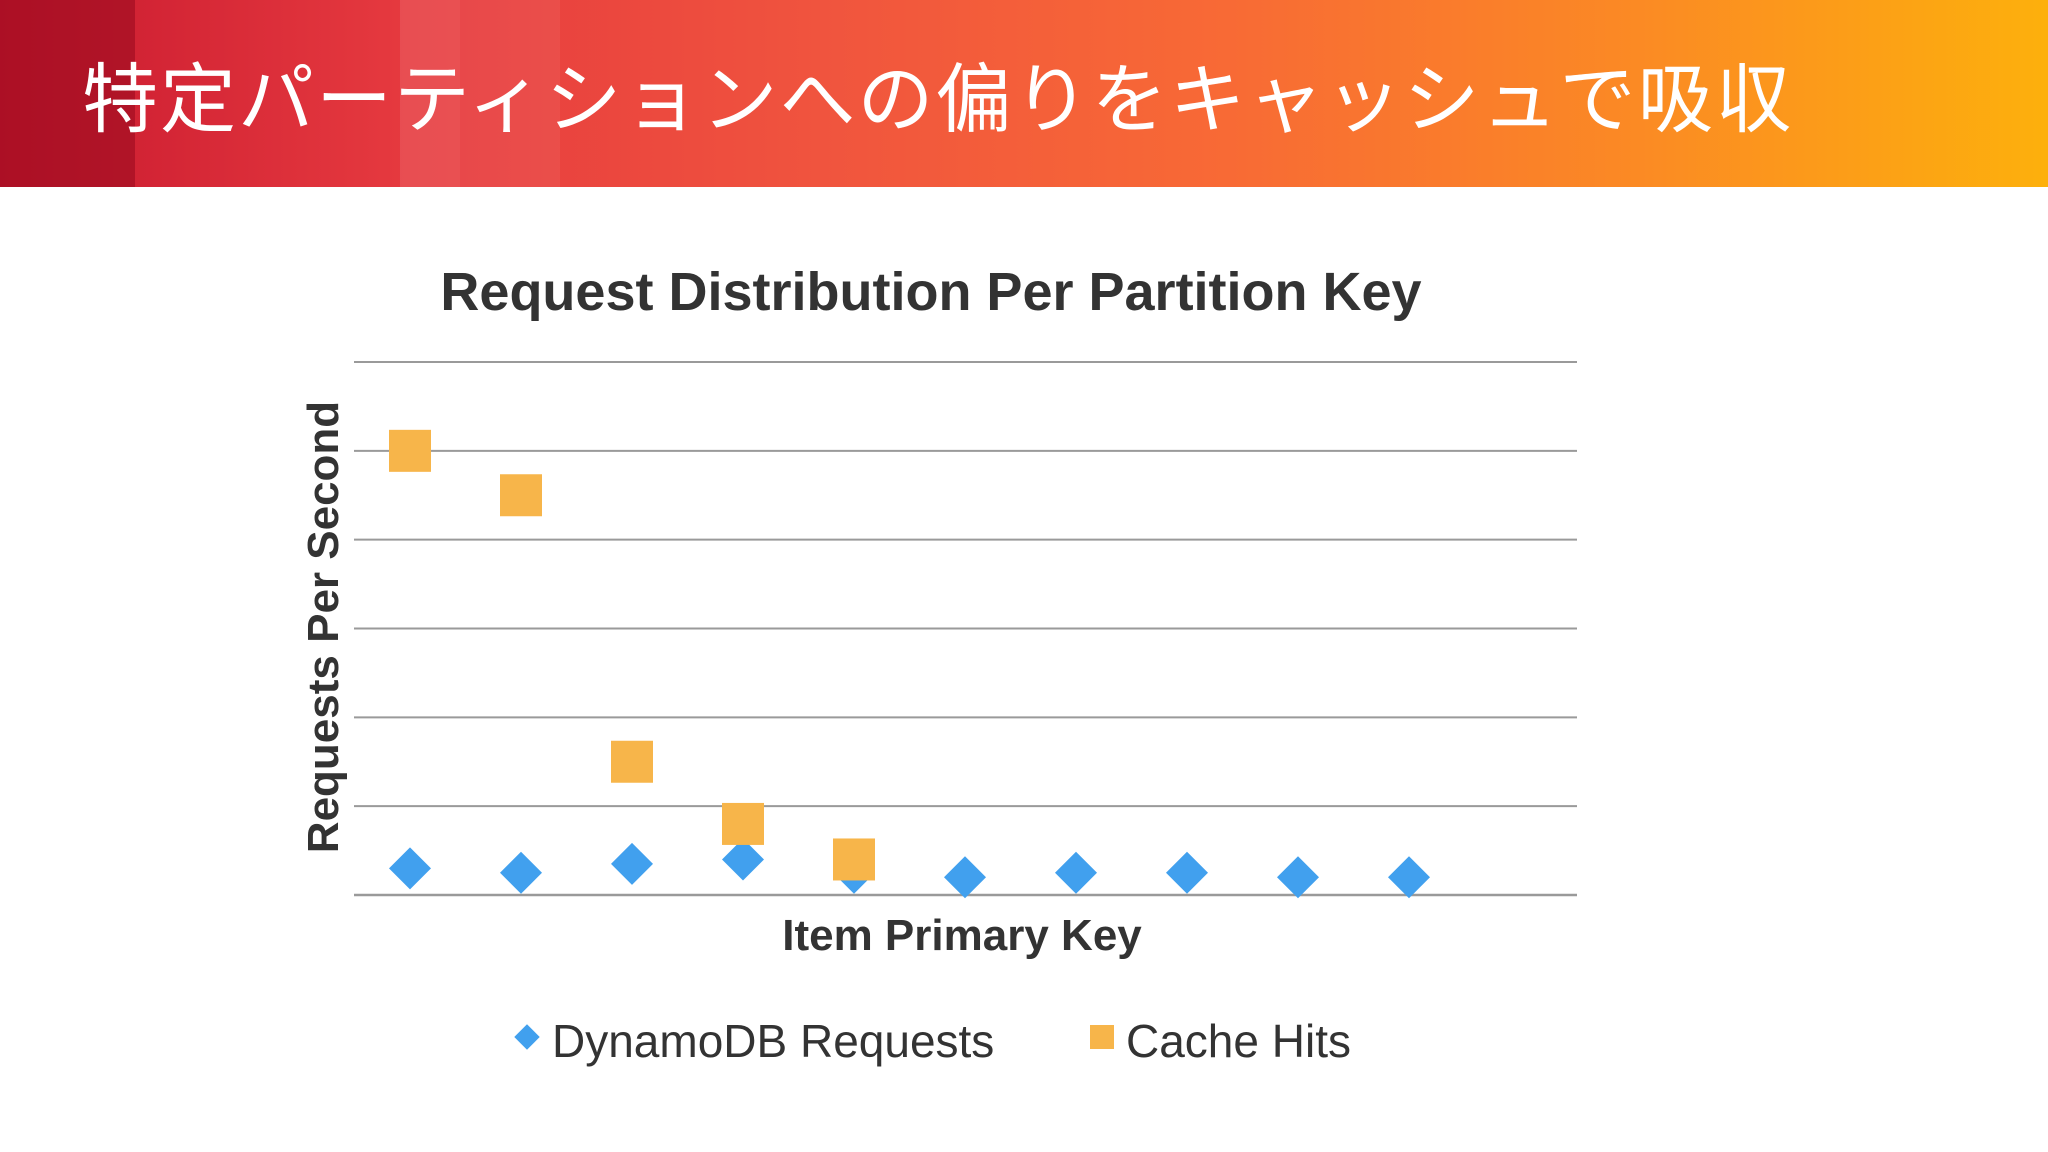 This screenshot has height=1152, width=2048. What do you see at coordinates (909, 868) in the screenshot?
I see `series-dynamodb-requests` at bounding box center [909, 868].